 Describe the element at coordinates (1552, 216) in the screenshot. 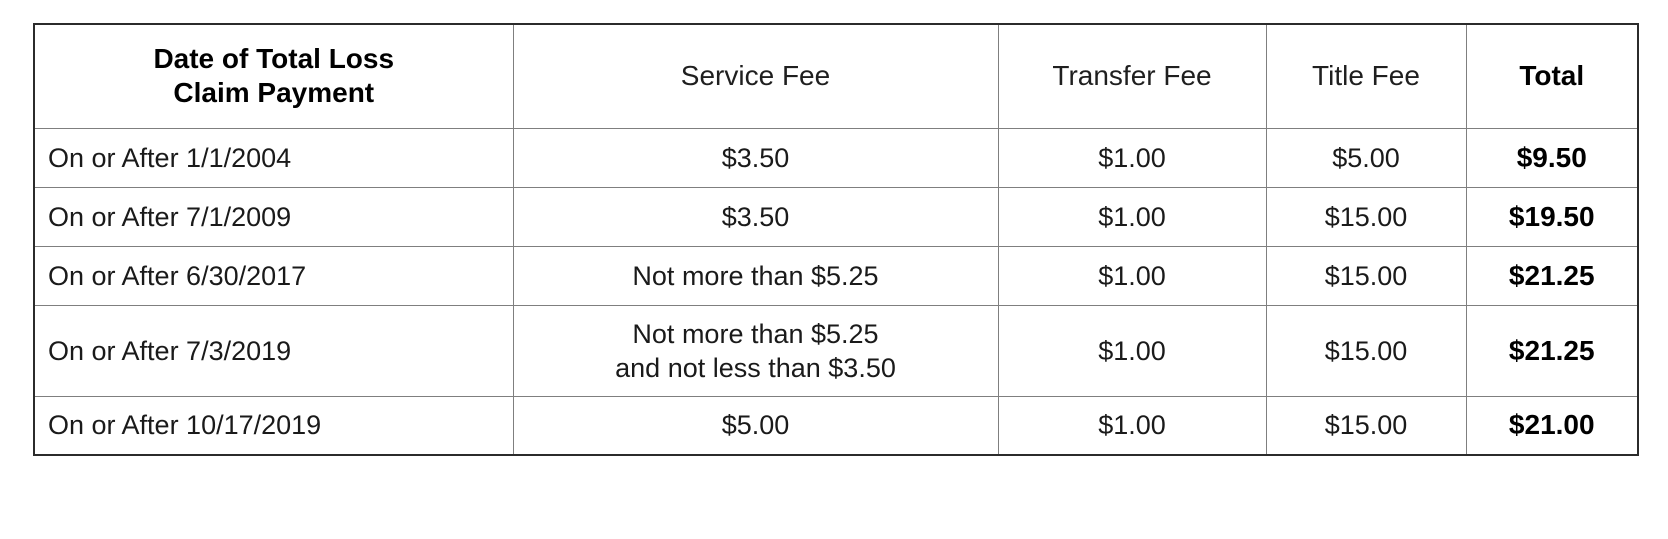

I see `cell-total: $19.50` at that location.